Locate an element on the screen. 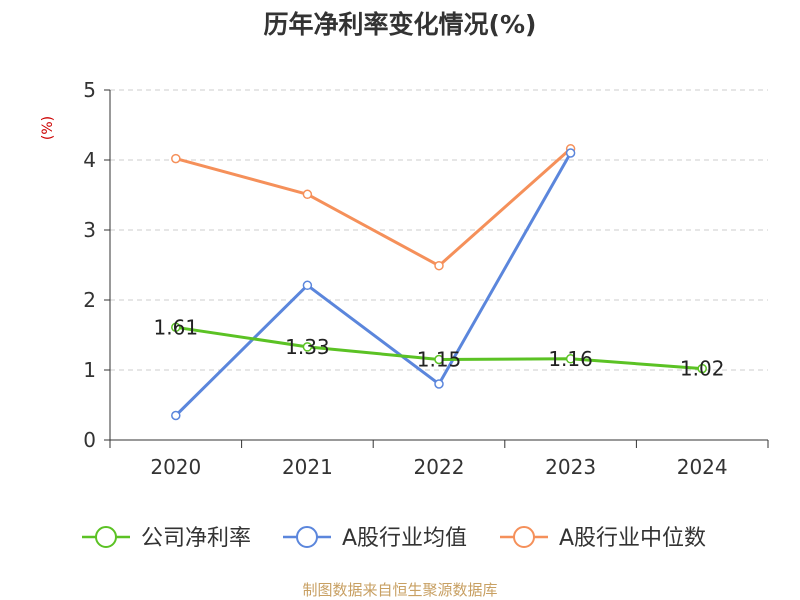  data-label: 1.33 is located at coordinates (307, 347).